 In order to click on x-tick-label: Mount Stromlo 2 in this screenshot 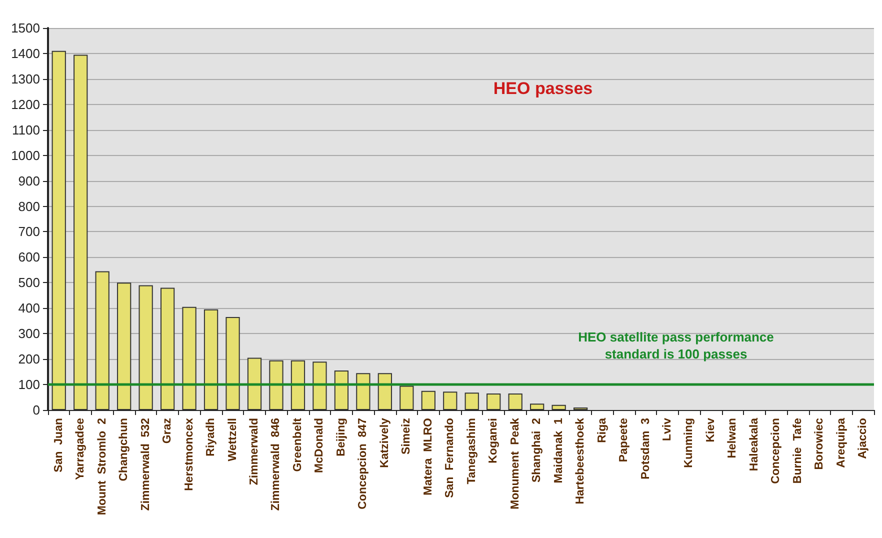, I will do `click(102, 467)`.